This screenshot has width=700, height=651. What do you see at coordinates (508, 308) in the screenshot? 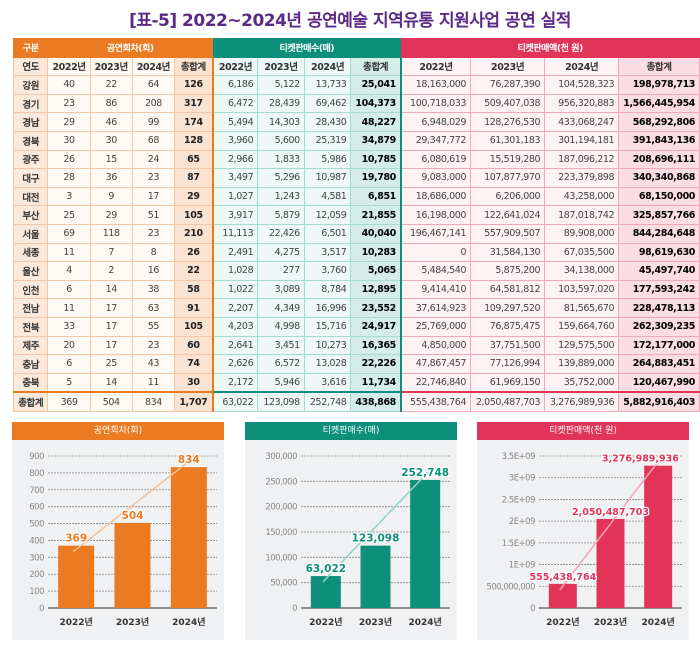
I see `value-cell: 109,297,520` at bounding box center [508, 308].